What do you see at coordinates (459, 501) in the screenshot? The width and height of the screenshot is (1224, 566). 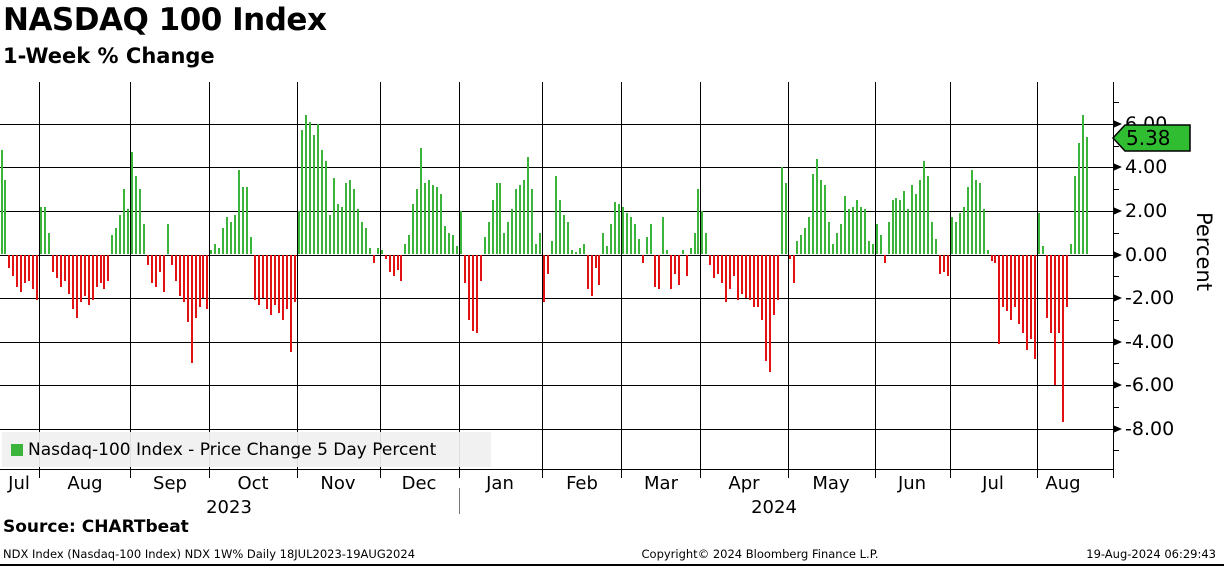 I see `year-separator` at bounding box center [459, 501].